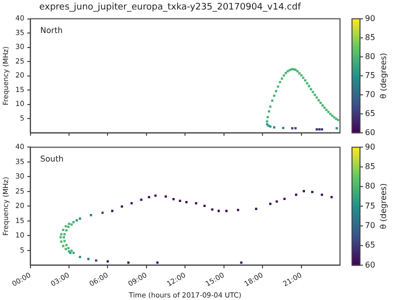 Image resolution: width=400 pixels, height=300 pixels. Describe the element at coordinates (170, 7) in the screenshot. I see `chart-title: expres_juno_jupiter_europa_txka-y235_20170904_v14.cdf` at that location.